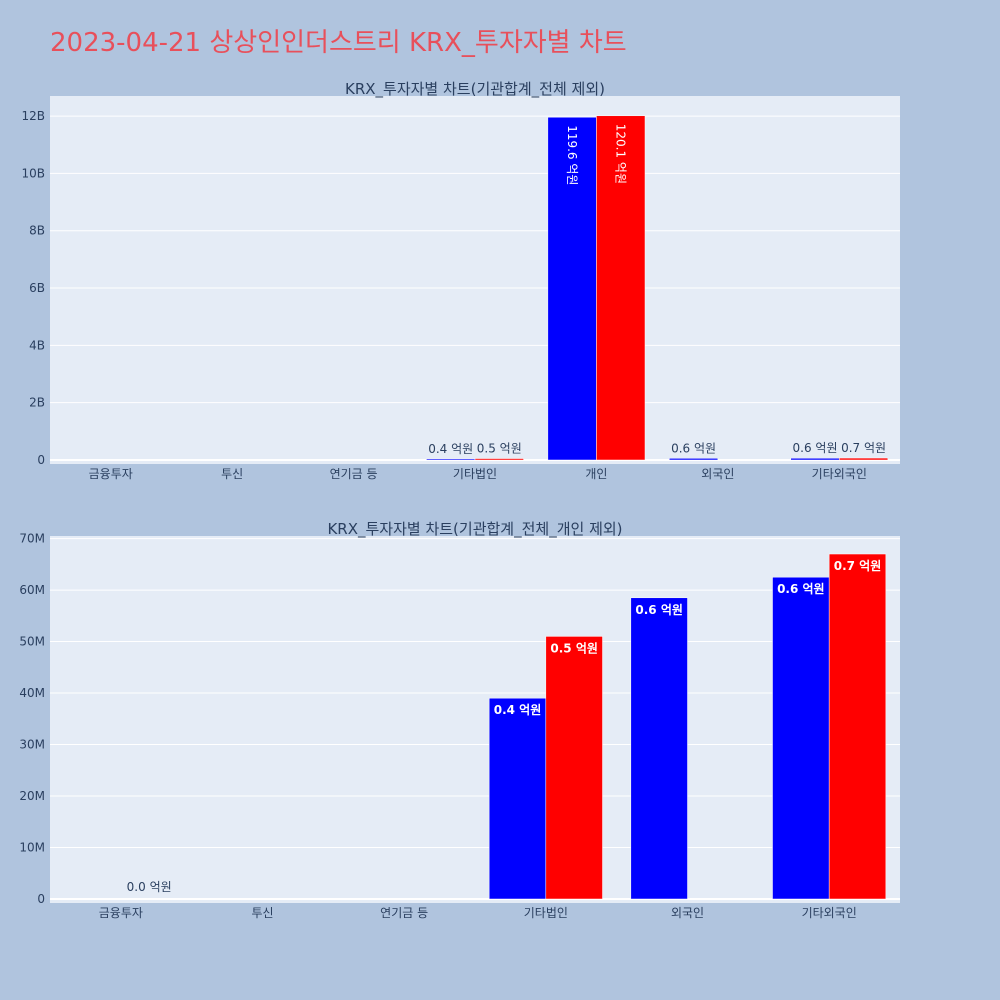 The image size is (1000, 1000). I want to click on y-tick-label: 10M, so click(32, 848).